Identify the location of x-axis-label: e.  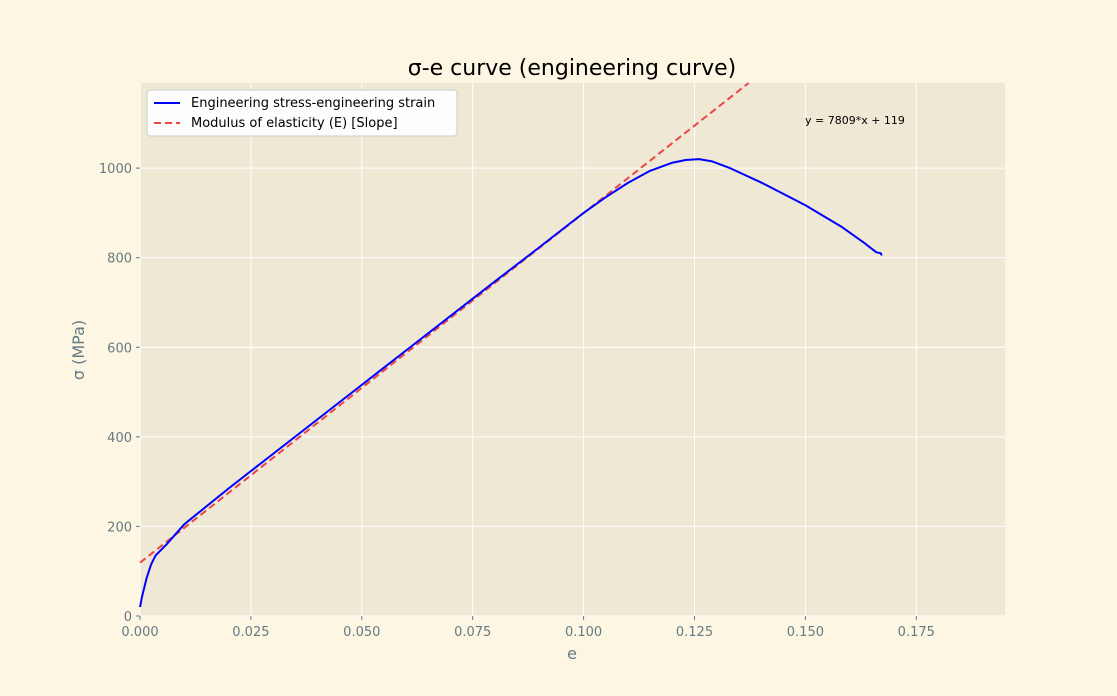
(572, 653).